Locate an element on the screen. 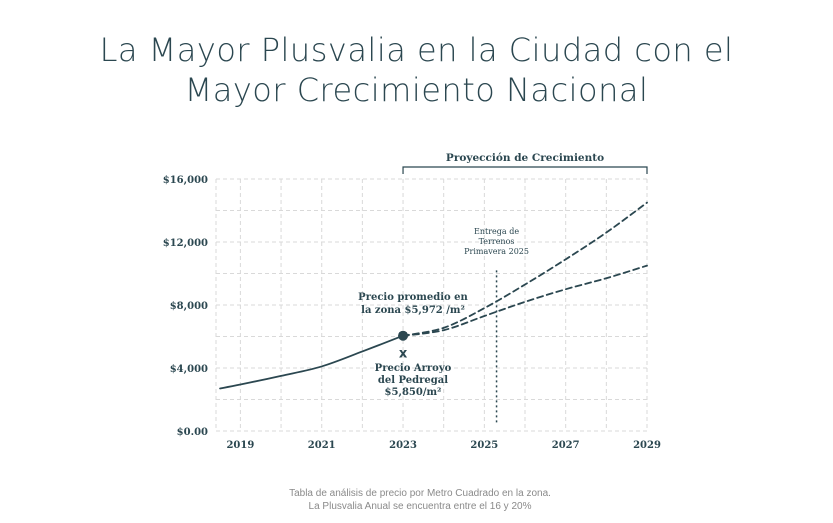 This screenshot has width=833, height=523. y-tick-label: $16,000 is located at coordinates (185, 180).